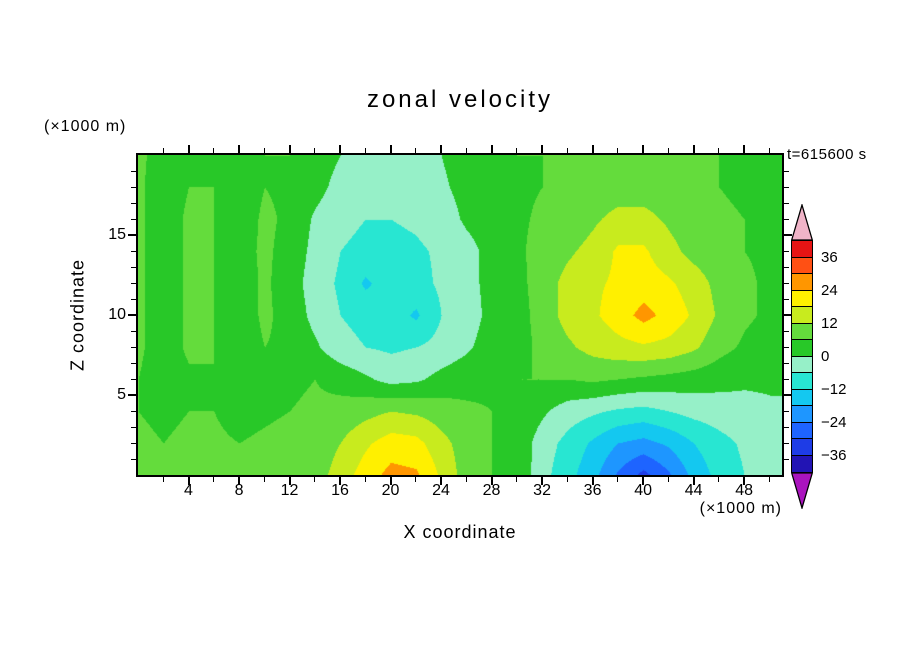  What do you see at coordinates (744, 490) in the screenshot?
I see `x-tick-label: 48` at bounding box center [744, 490].